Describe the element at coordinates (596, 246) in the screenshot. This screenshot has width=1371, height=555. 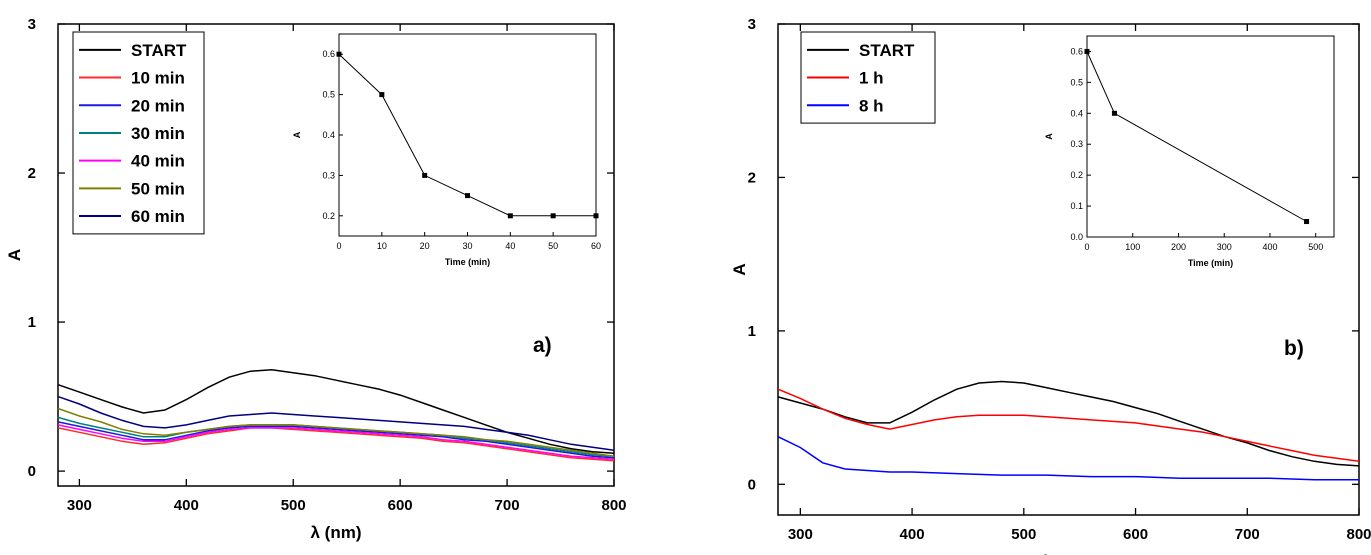
I see `inset-x-tick-label: 60` at that location.